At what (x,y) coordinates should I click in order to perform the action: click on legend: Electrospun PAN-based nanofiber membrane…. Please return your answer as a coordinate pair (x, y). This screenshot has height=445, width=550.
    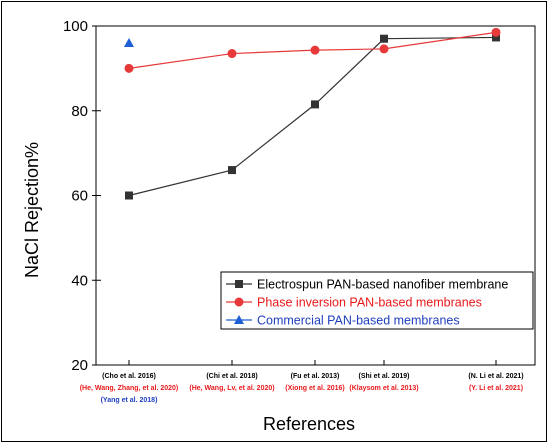
    Looking at the image, I should click on (377, 300).